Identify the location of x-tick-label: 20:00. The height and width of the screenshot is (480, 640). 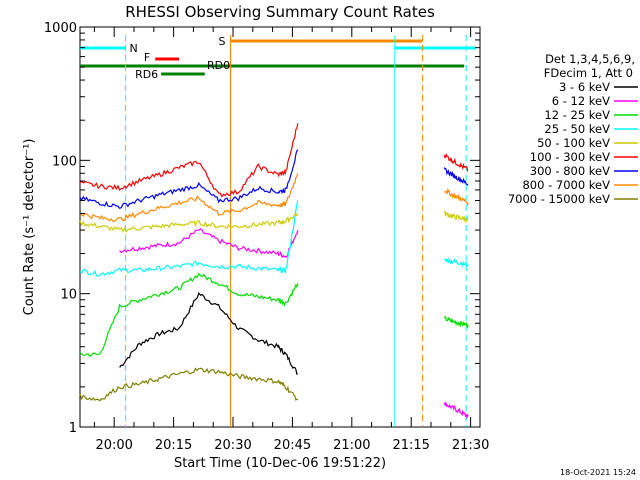
(113, 445).